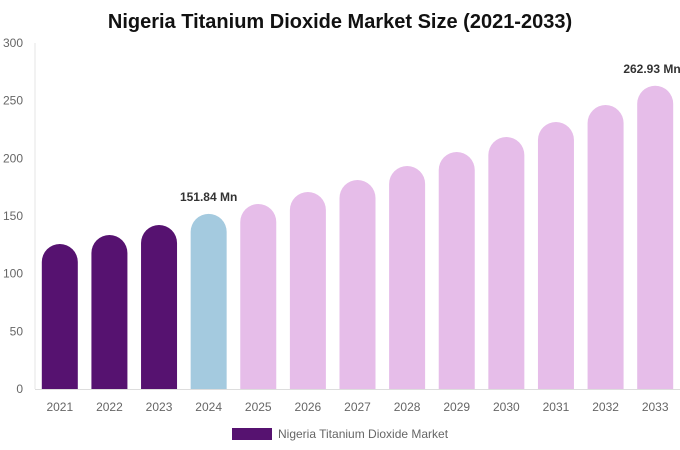 This screenshot has width=680, height=450. I want to click on x-tick-label: 2031, so click(556, 407).